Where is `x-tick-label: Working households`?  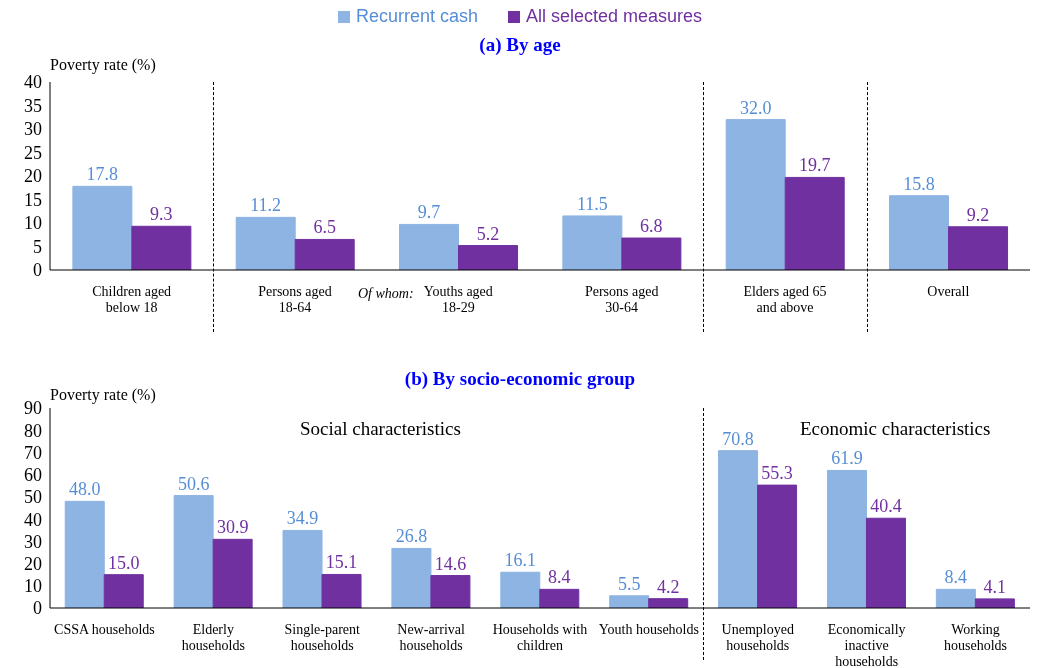 x-tick-label: Working households is located at coordinates (976, 637).